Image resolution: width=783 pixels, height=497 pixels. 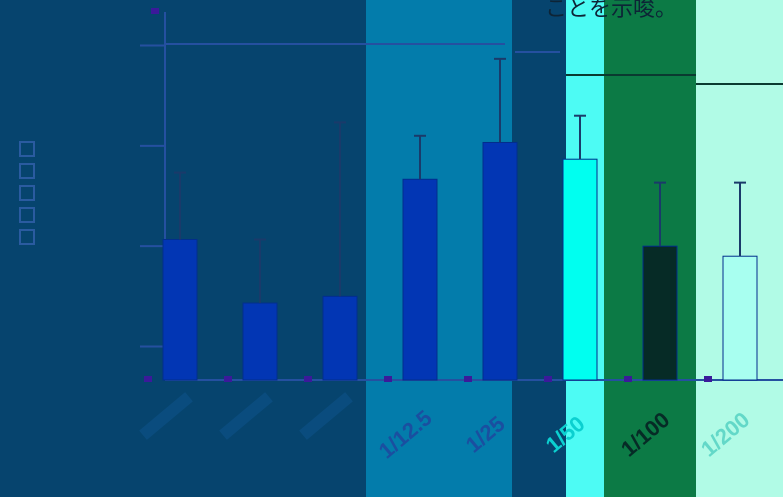 What do you see at coordinates (155, 11) in the screenshot?
I see `y-axis-top-marker` at bounding box center [155, 11].